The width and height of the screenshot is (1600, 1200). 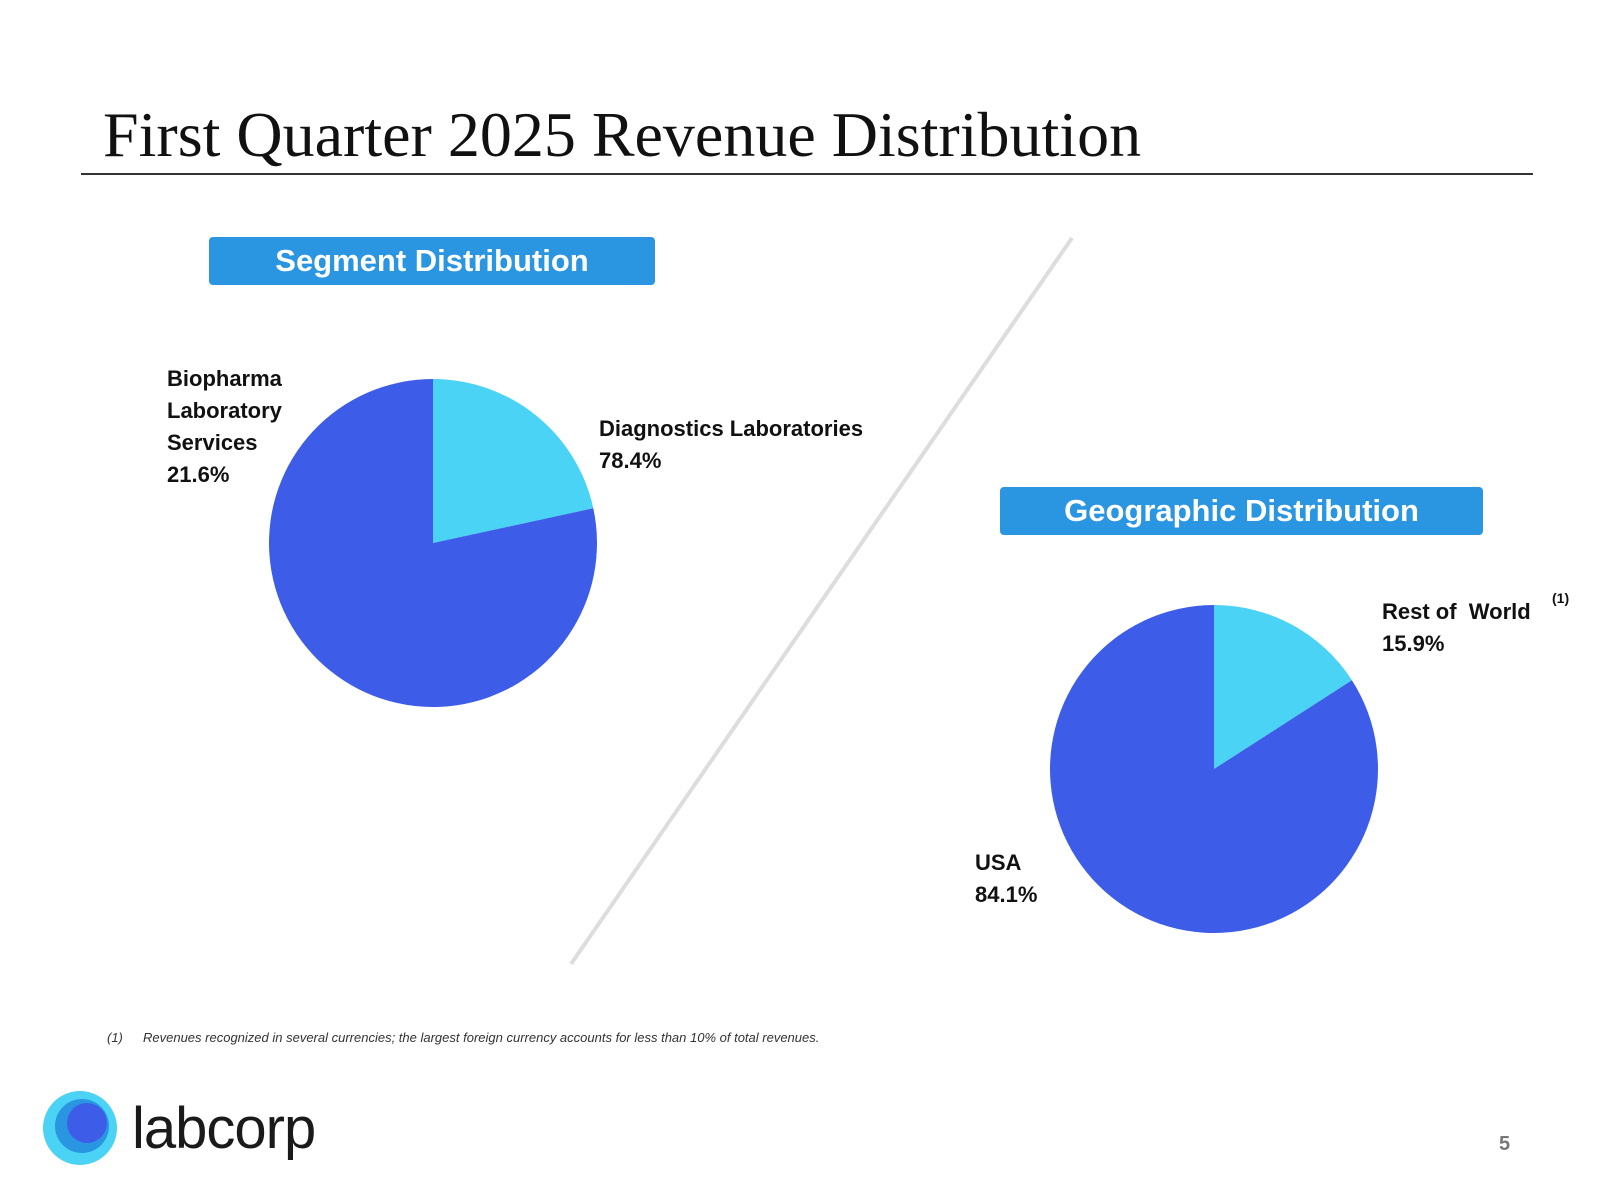 What do you see at coordinates (998, 862) in the screenshot?
I see `usa-label-line-1: USA` at bounding box center [998, 862].